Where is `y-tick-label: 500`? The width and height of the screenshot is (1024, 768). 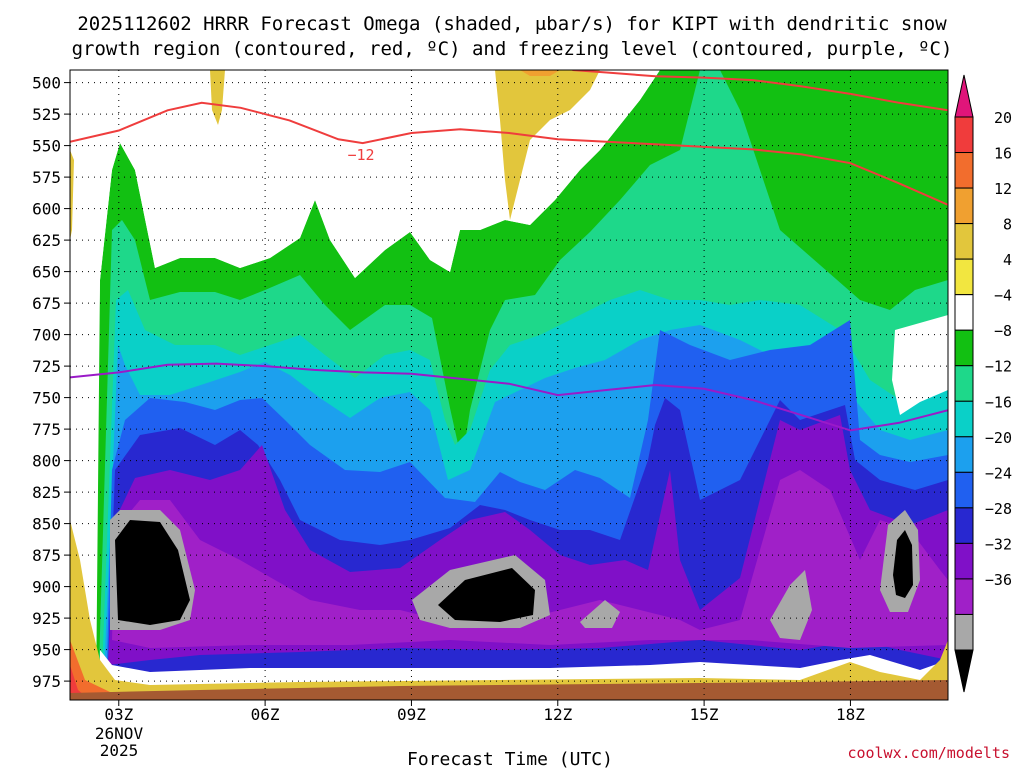
y-tick-label: 500 is located at coordinates (46, 83).